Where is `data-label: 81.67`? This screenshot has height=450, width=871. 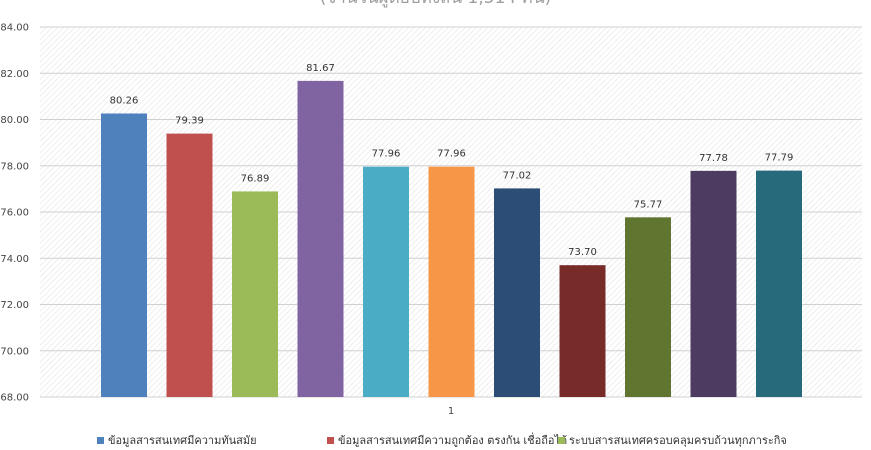 data-label: 81.67 is located at coordinates (320, 68).